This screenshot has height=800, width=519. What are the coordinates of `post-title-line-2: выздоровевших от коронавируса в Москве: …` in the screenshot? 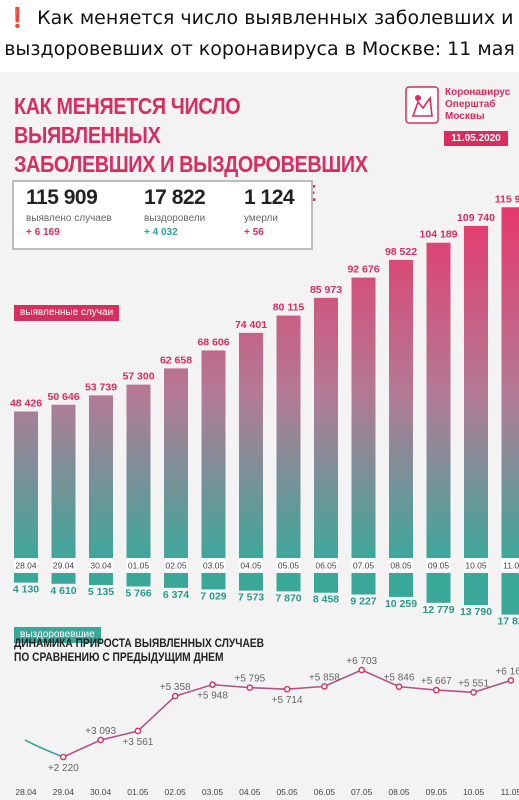 It's located at (259, 49).